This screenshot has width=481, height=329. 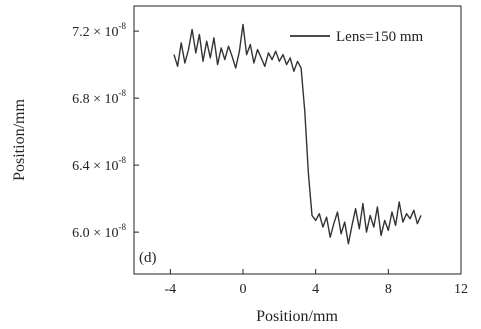 I want to click on panel-annotation: (d), so click(x=148, y=258).